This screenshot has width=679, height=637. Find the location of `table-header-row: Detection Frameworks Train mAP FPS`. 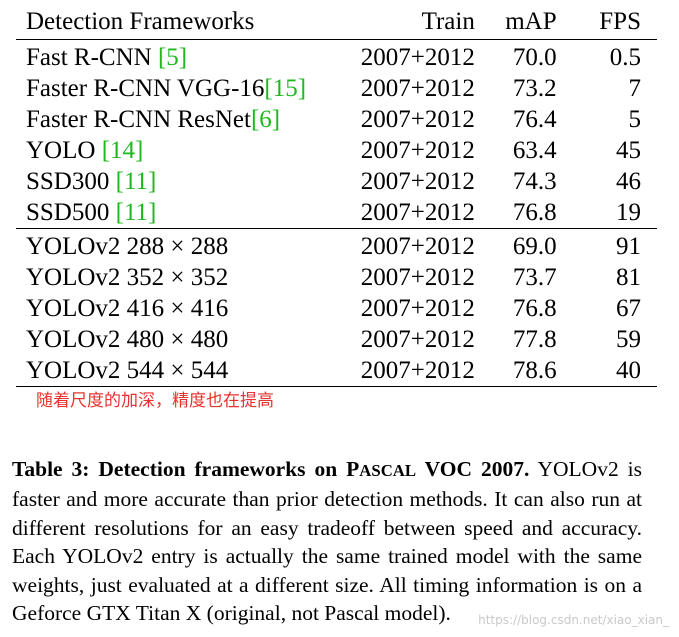

table-header-row: Detection Frameworks Train mAP FPS is located at coordinates (336, 21).